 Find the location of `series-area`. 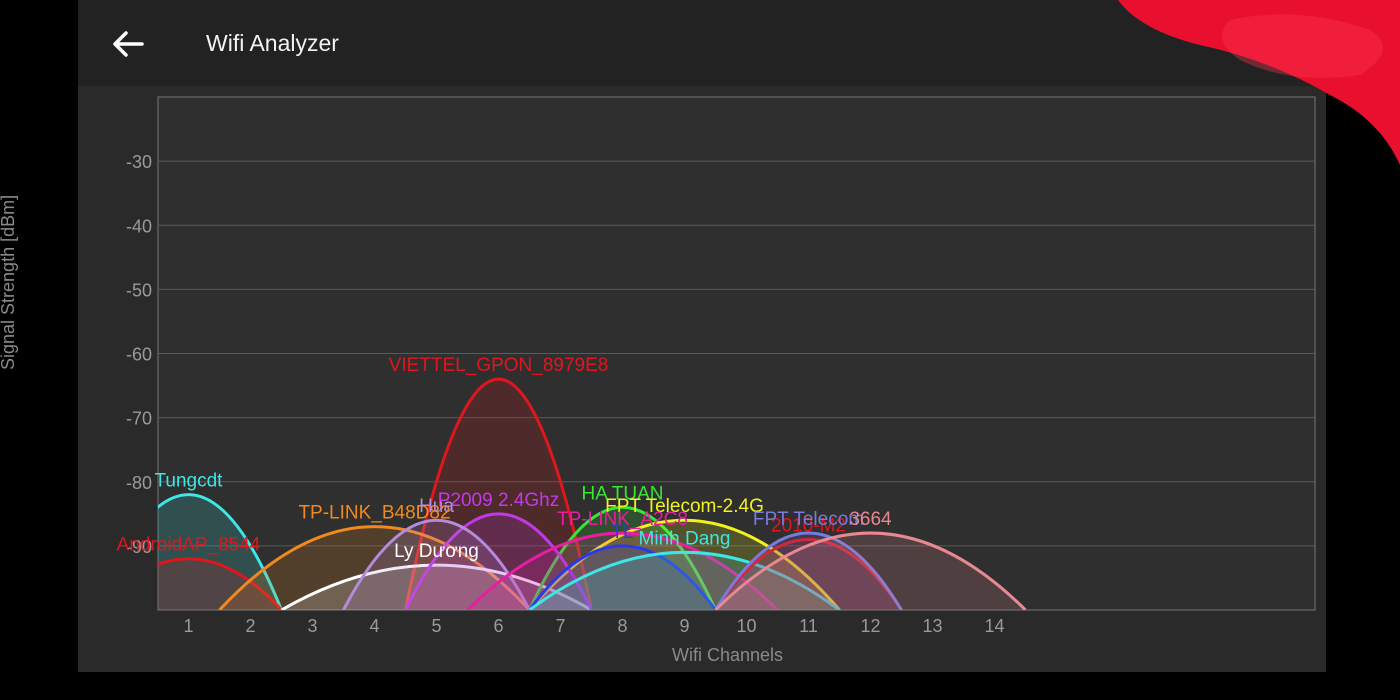

series-area is located at coordinates (220, 584).